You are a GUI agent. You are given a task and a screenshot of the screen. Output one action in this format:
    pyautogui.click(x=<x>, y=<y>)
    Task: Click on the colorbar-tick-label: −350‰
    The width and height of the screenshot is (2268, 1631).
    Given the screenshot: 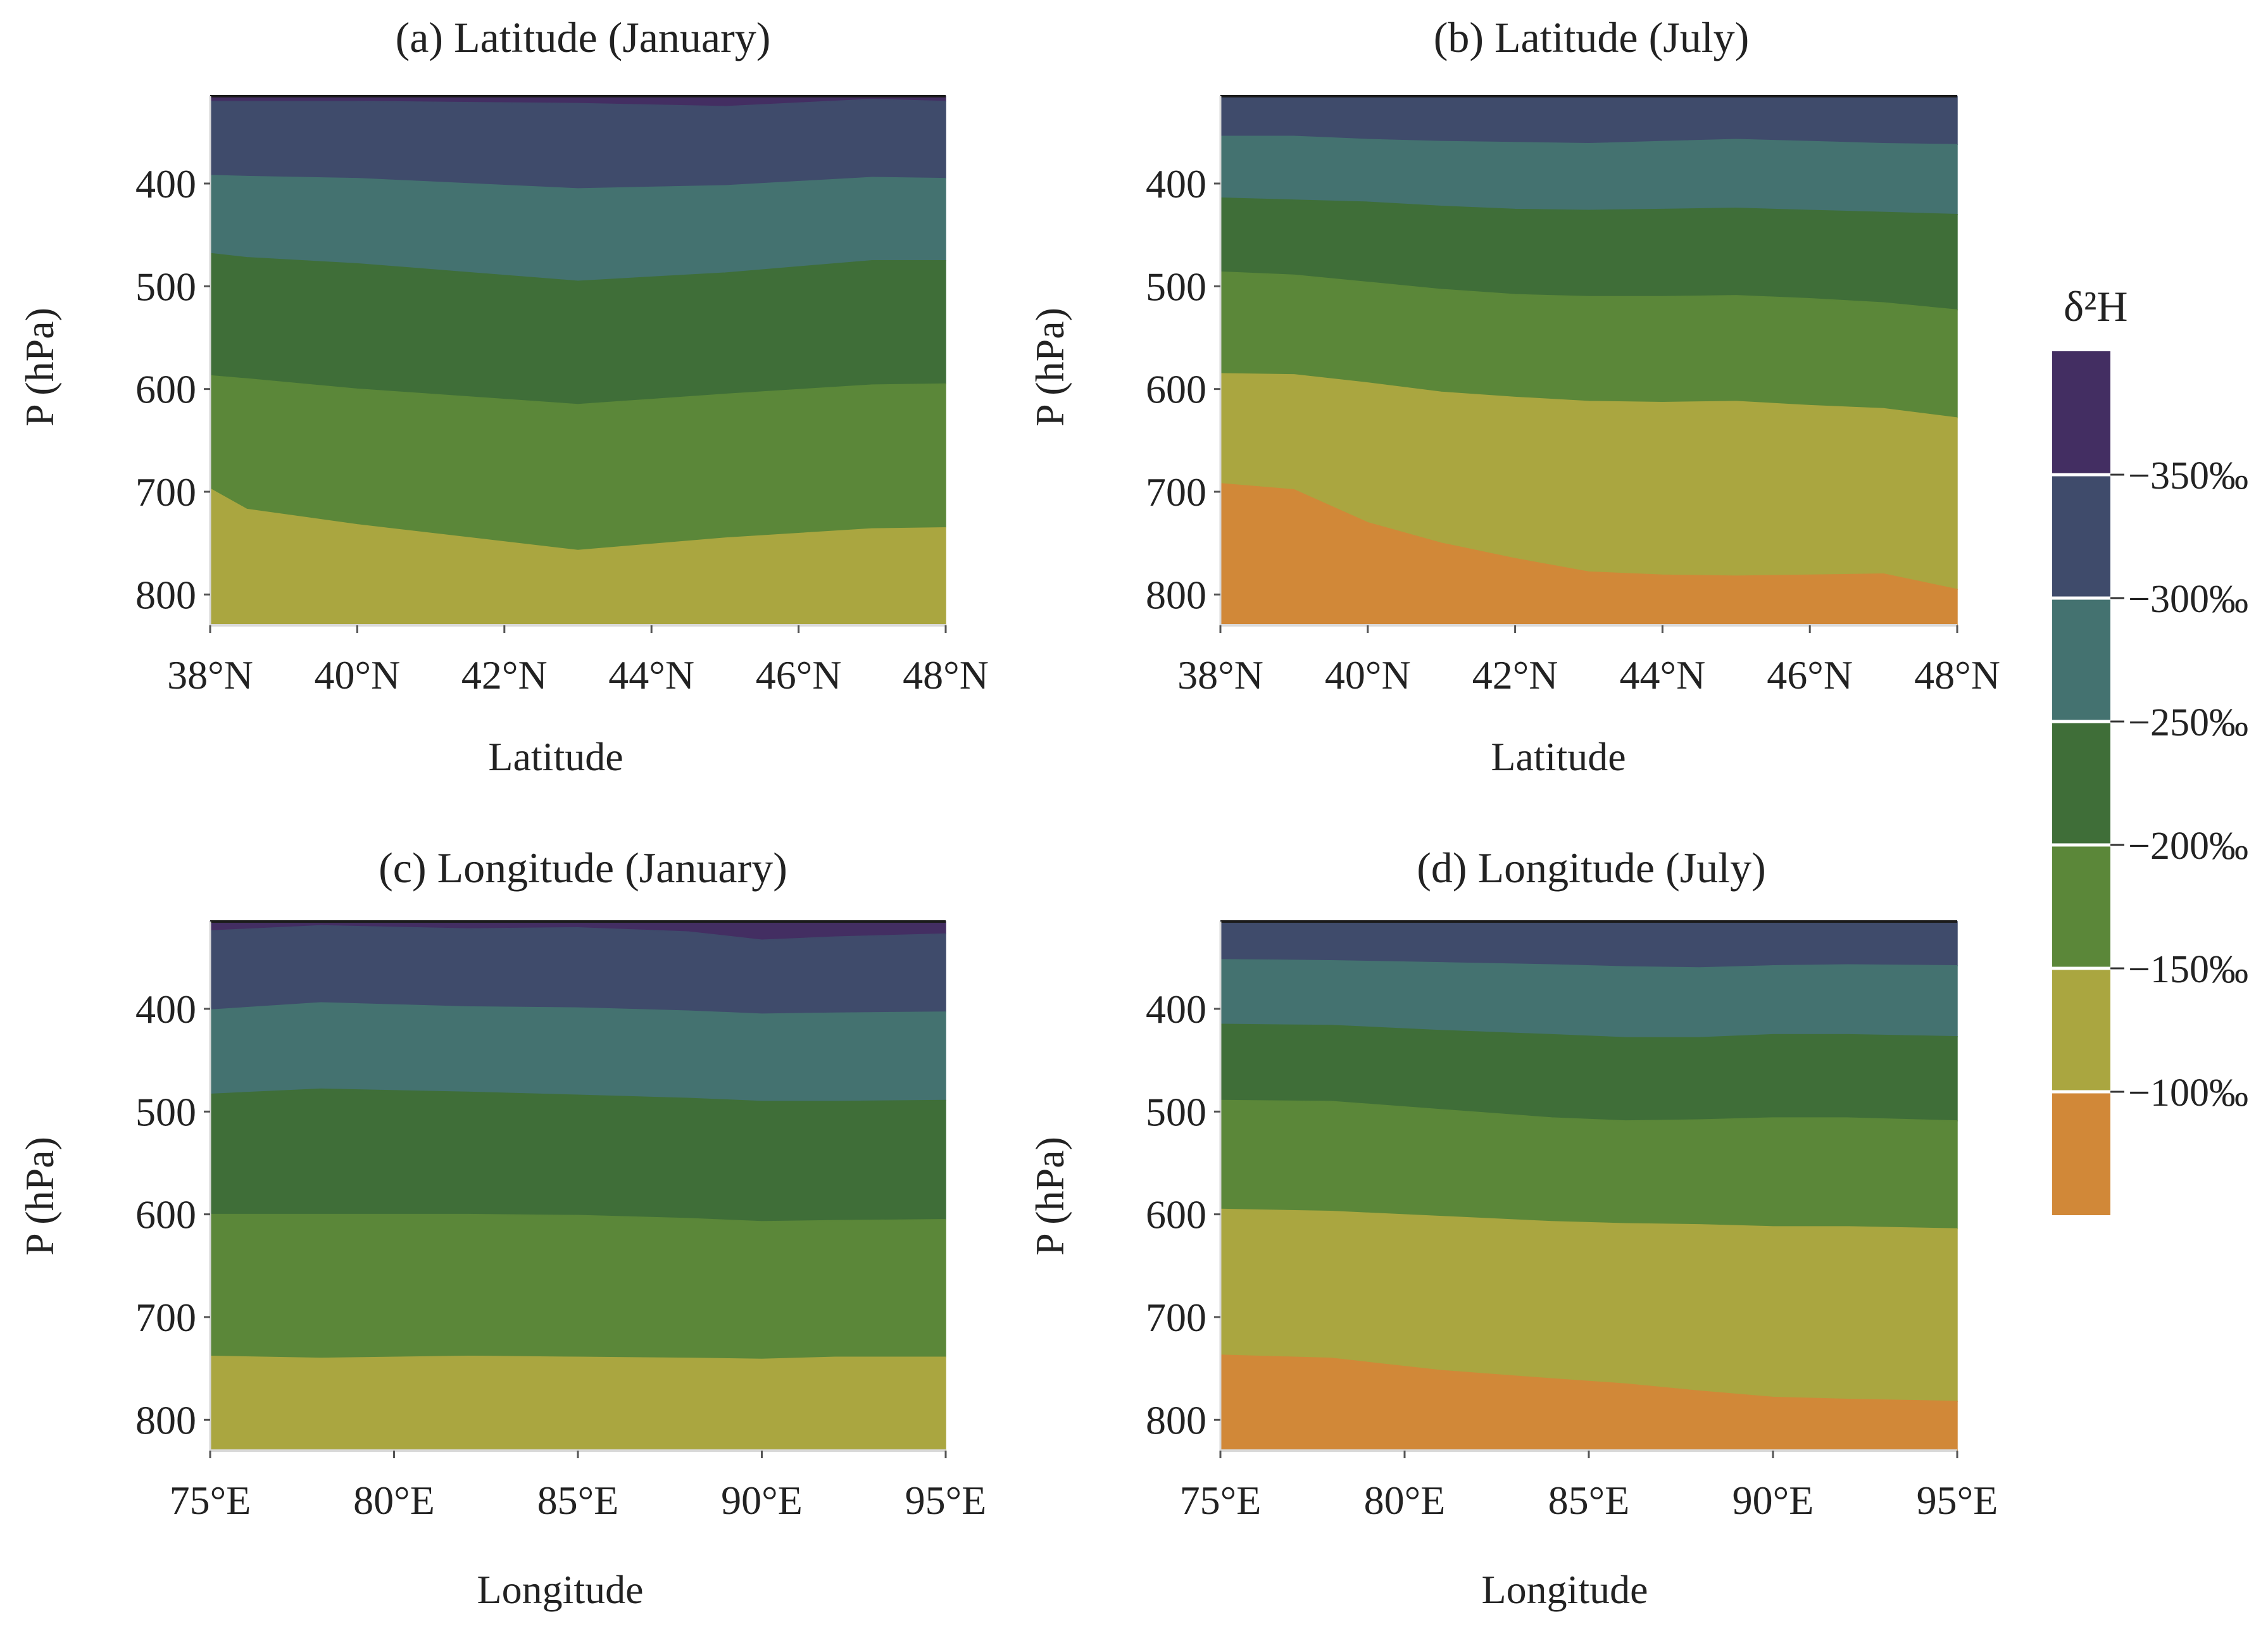 What is the action you would take?
    pyautogui.click(x=2188, y=475)
    